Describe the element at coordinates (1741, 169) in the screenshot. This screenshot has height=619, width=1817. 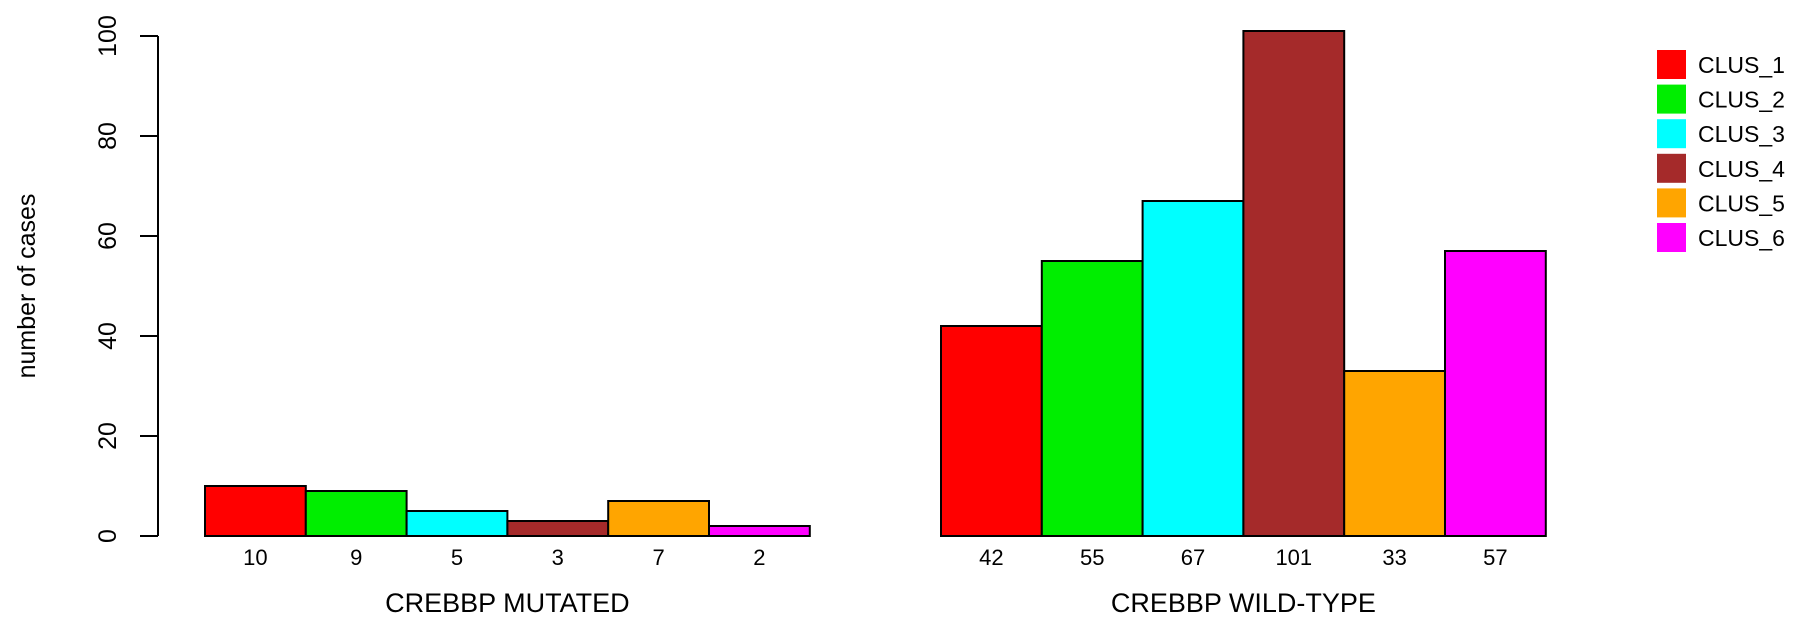
I see `legend-label: CLUS_4` at that location.